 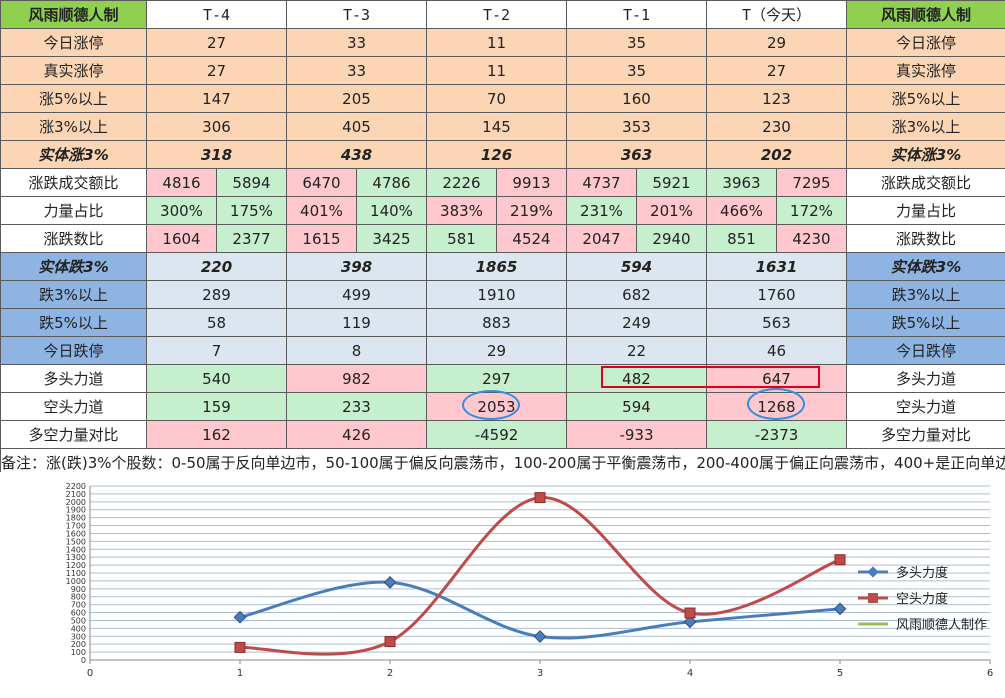 What do you see at coordinates (601, 238) in the screenshot?
I see `cell: 2047` at bounding box center [601, 238].